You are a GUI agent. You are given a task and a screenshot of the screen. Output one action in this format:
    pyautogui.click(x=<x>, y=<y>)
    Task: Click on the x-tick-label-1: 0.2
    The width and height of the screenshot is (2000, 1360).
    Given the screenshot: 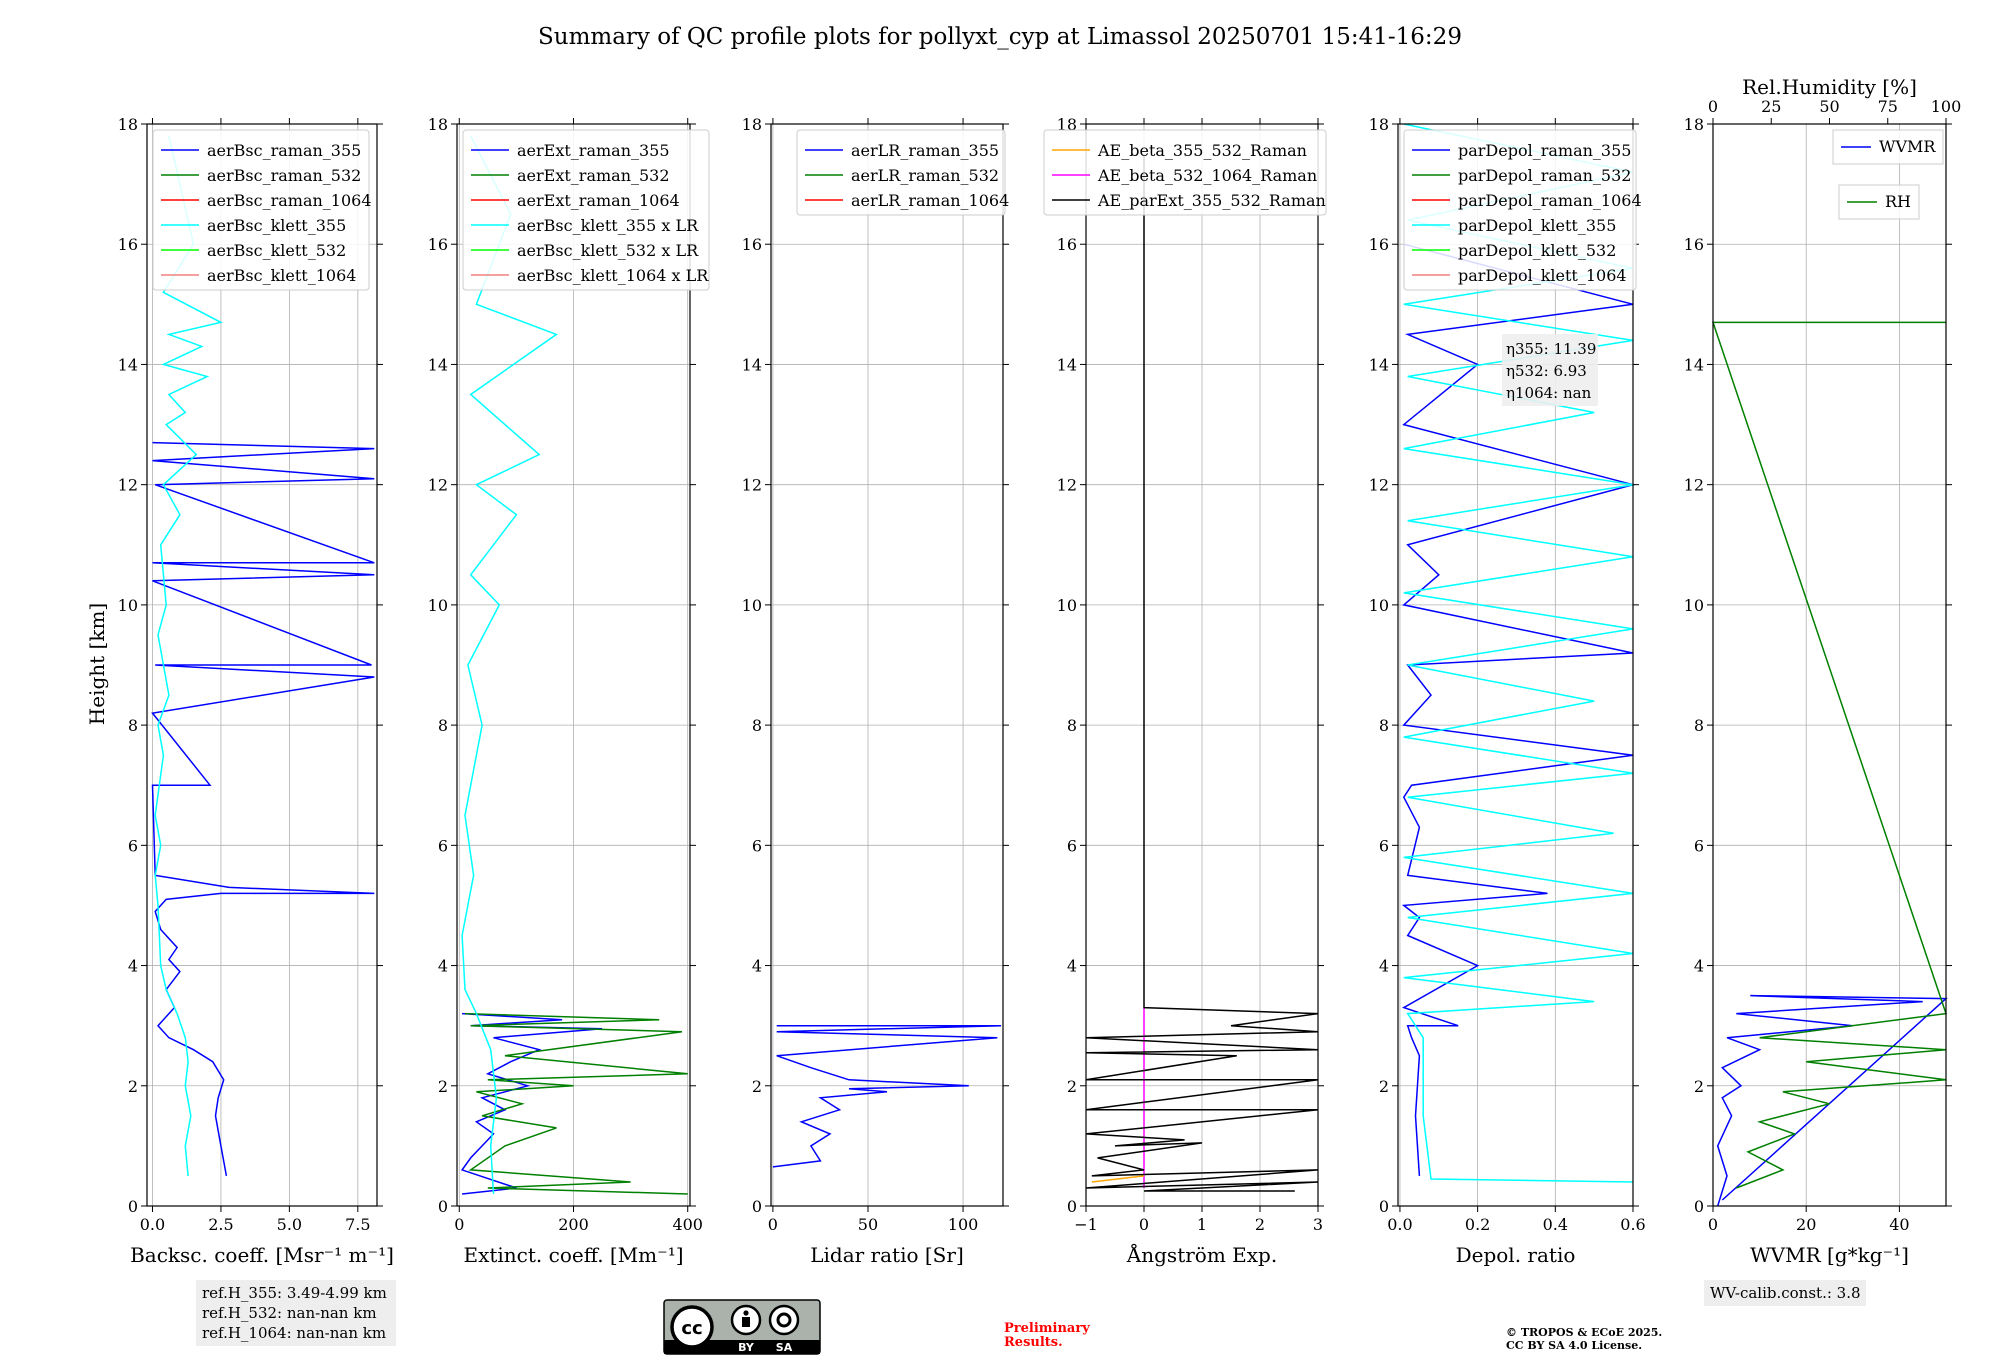 What is the action you would take?
    pyautogui.click(x=1477, y=1224)
    